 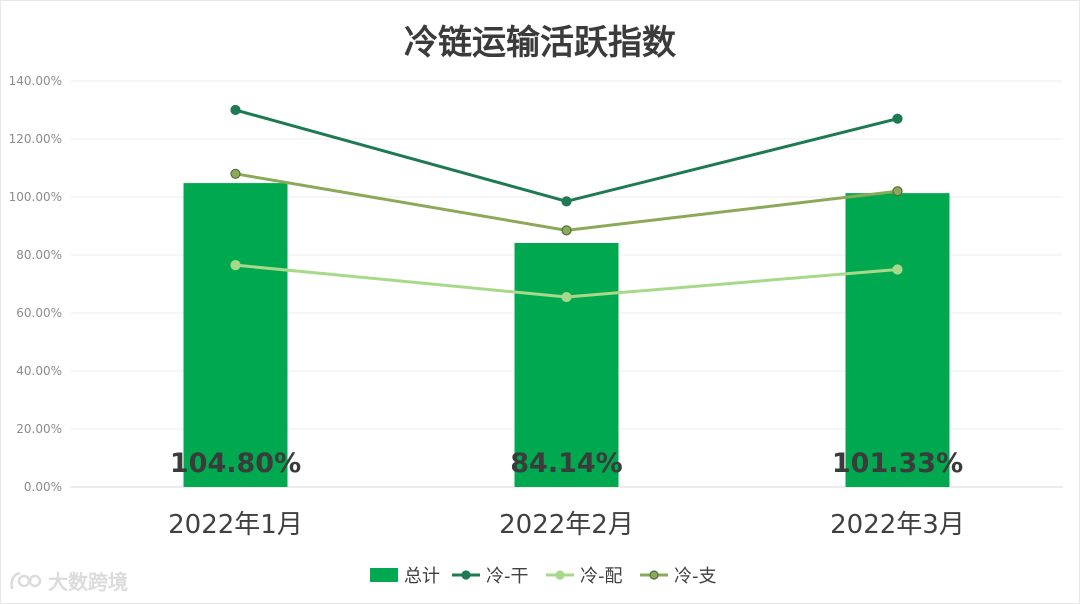 I want to click on y-tick-label: 20.00%, so click(x=39, y=429).